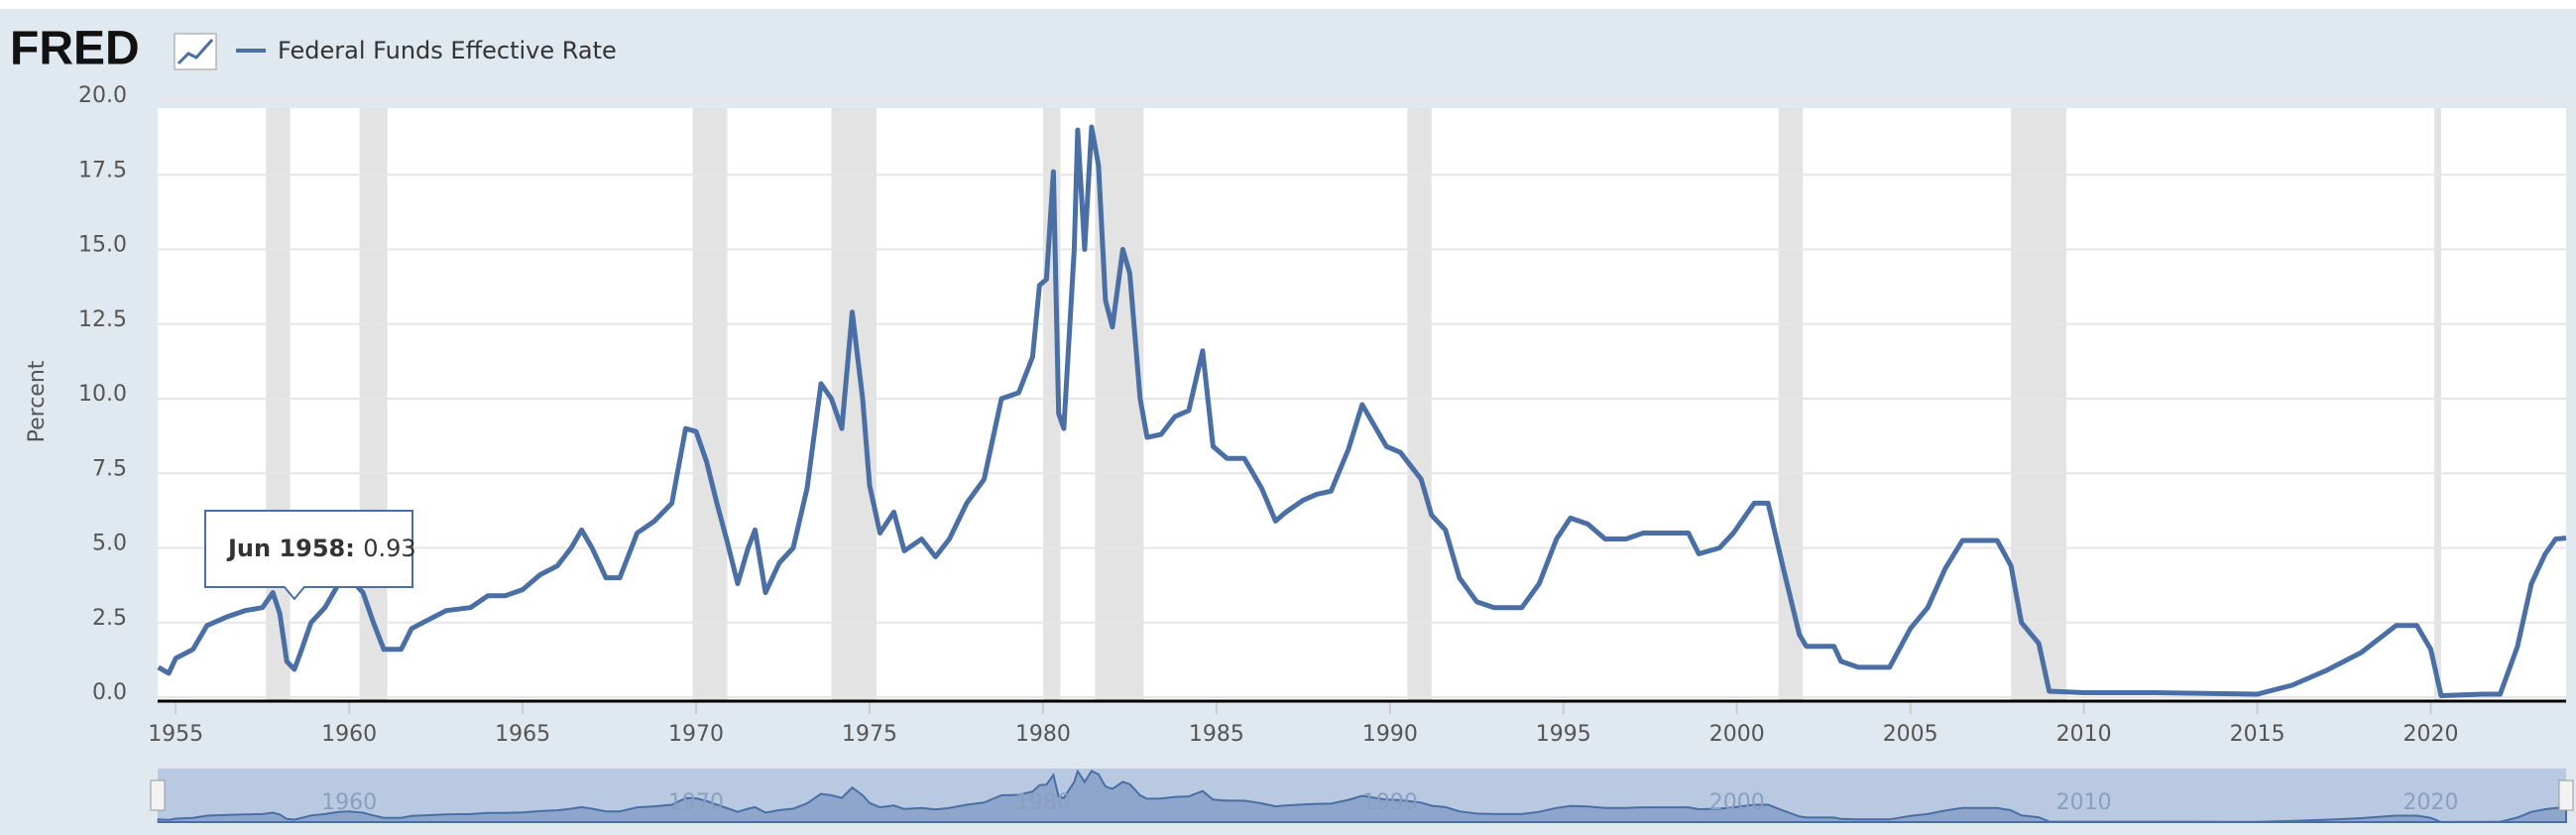 This screenshot has height=835, width=2576. I want to click on x-tick-label: 2010, so click(2084, 734).